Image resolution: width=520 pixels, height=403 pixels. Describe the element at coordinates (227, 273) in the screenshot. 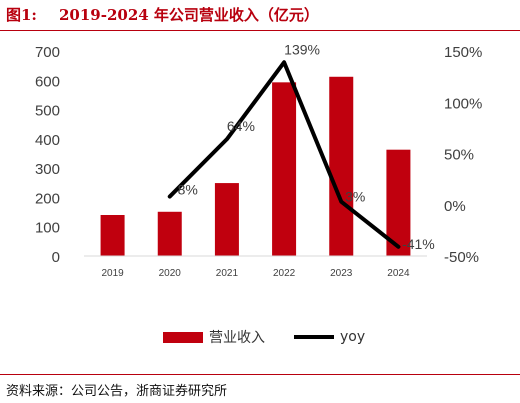

I see `x-tick-label: 2021` at that location.